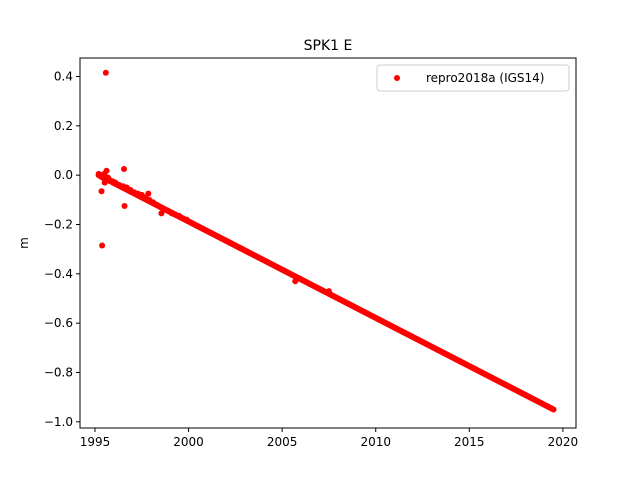 This screenshot has width=640, height=484. What do you see at coordinates (24, 243) in the screenshot?
I see `y-axis-label: m` at bounding box center [24, 243].